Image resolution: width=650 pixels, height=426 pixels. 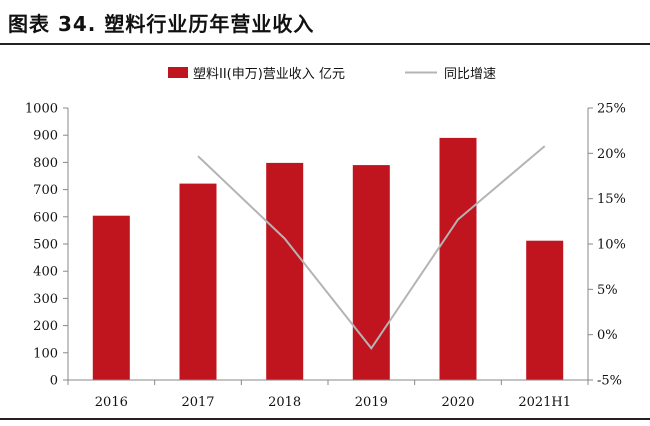 I want to click on left-tick-label: 200, so click(x=45, y=326).